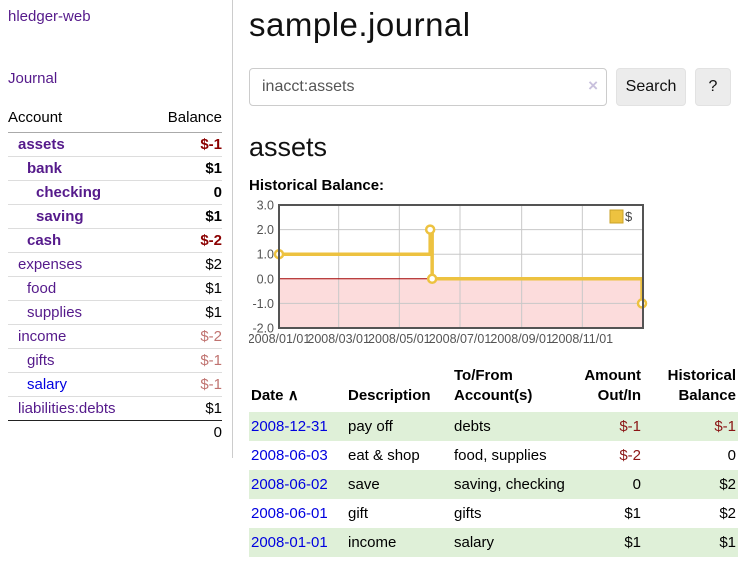 The image size is (742, 582). What do you see at coordinates (289, 455) in the screenshot?
I see `transaction-date-link: 2008-06-03` at bounding box center [289, 455].